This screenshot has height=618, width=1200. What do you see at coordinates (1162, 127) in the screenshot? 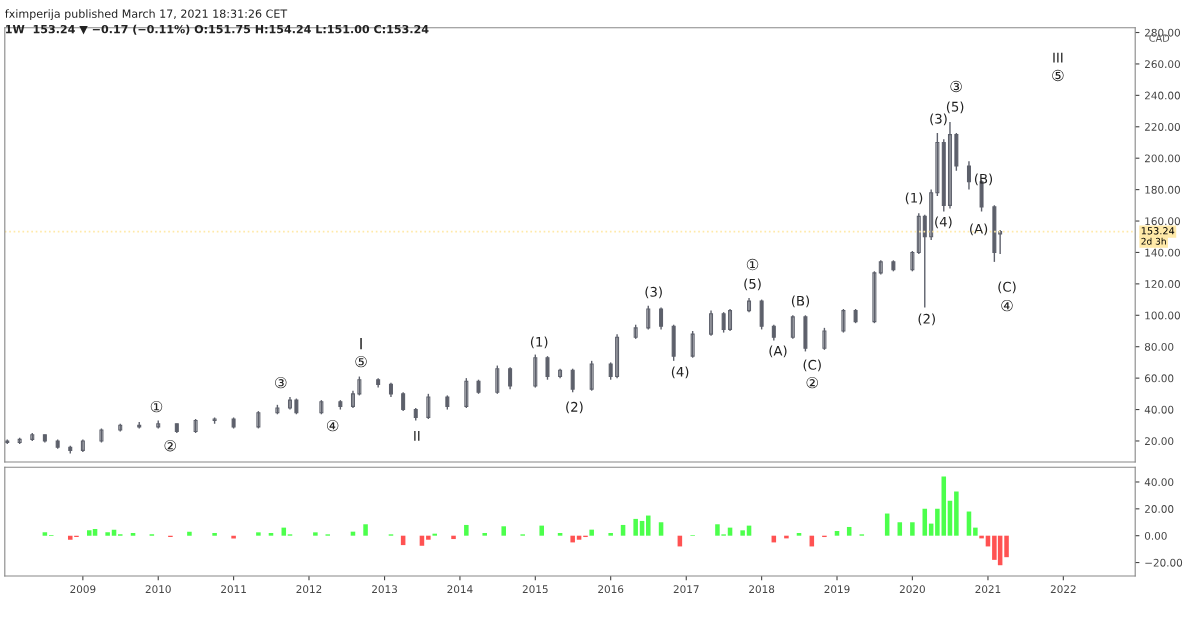
I see `y-tick-label: 220.00` at bounding box center [1162, 127].